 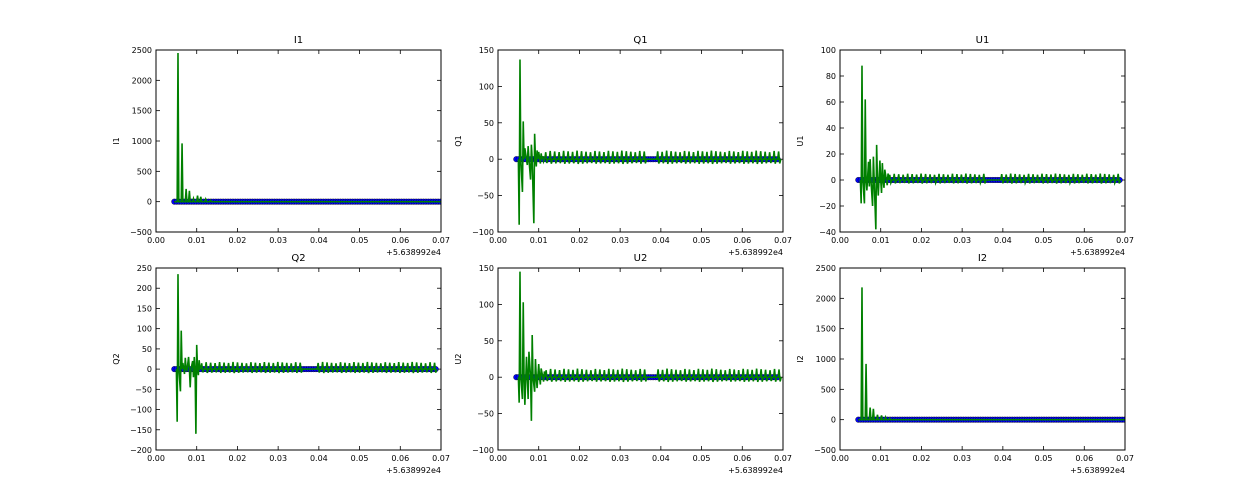 What do you see at coordinates (116, 358) in the screenshot?
I see `y-axis-label: Q2` at bounding box center [116, 358].